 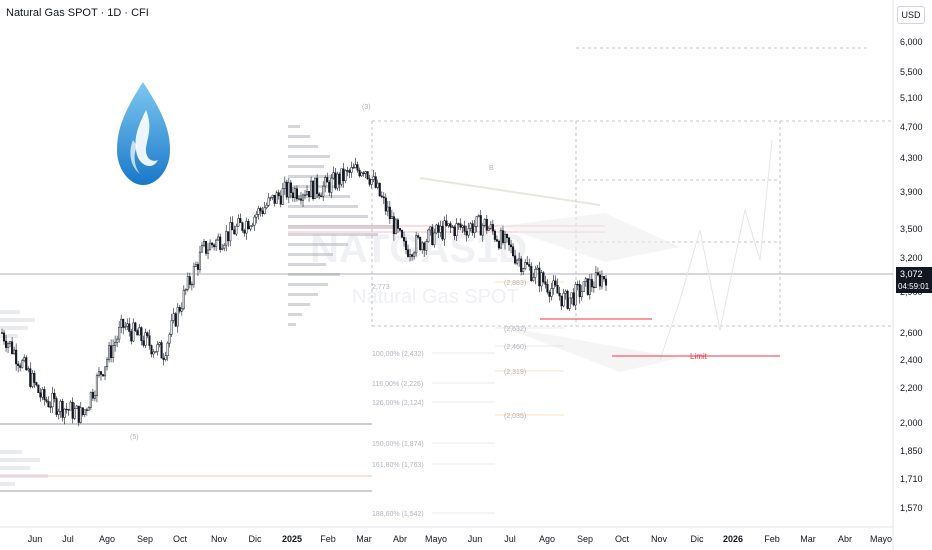 I want to click on fib-label: 150,00% (1,874), so click(x=398, y=444).